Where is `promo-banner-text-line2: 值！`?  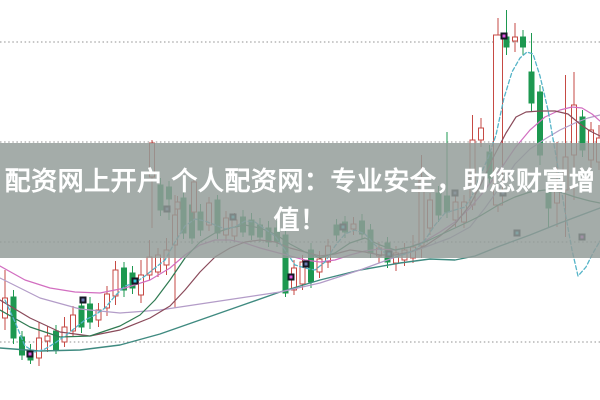 promo-banner-text-line2: 值！ is located at coordinates (300, 219).